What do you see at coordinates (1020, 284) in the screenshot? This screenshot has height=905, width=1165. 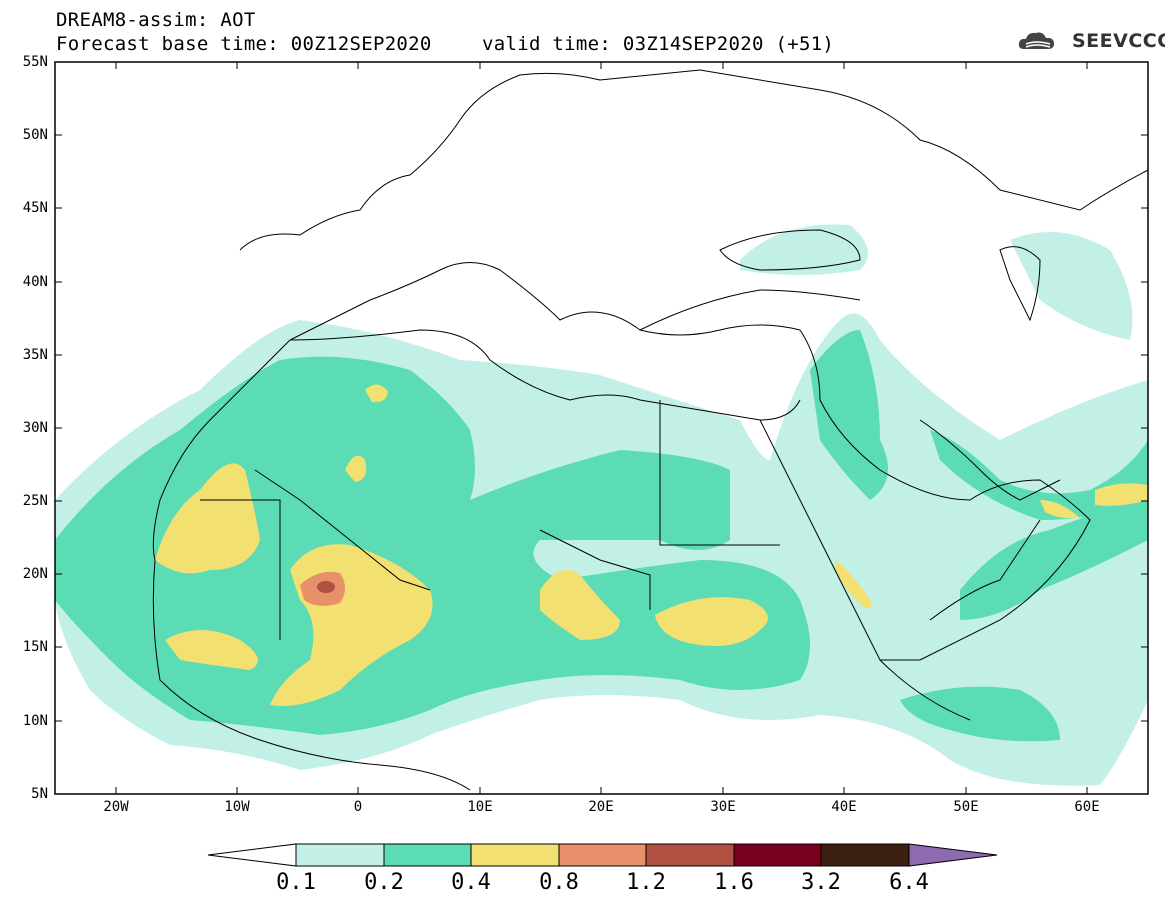 I see `coastline-caspian` at bounding box center [1020, 284].